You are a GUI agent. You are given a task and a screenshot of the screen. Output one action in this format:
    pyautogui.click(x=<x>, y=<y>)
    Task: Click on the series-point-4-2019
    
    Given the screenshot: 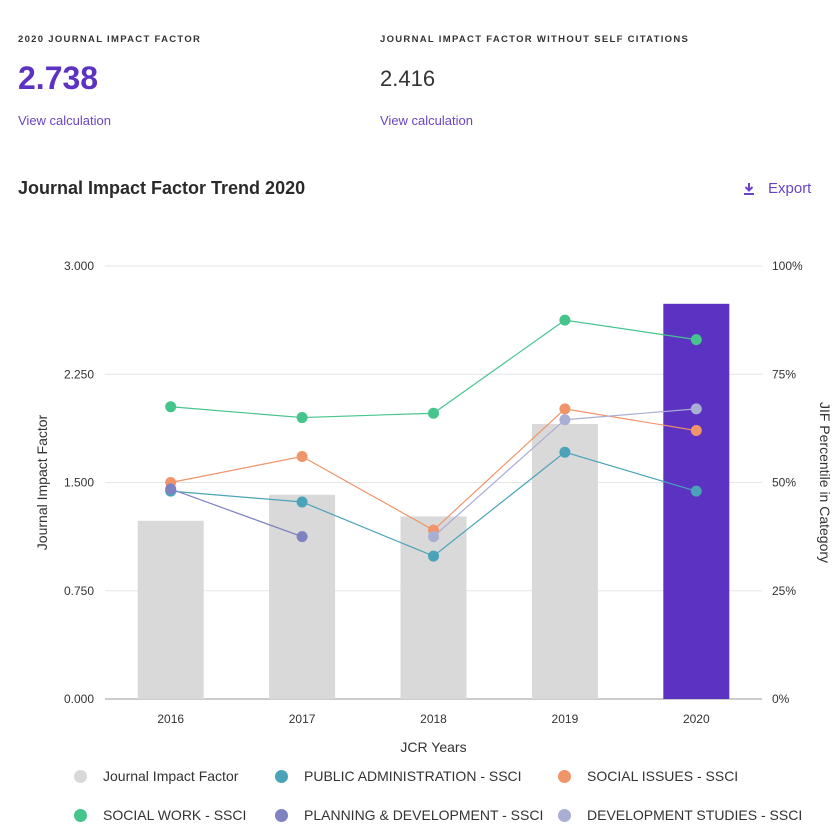 What is the action you would take?
    pyautogui.click(x=565, y=420)
    